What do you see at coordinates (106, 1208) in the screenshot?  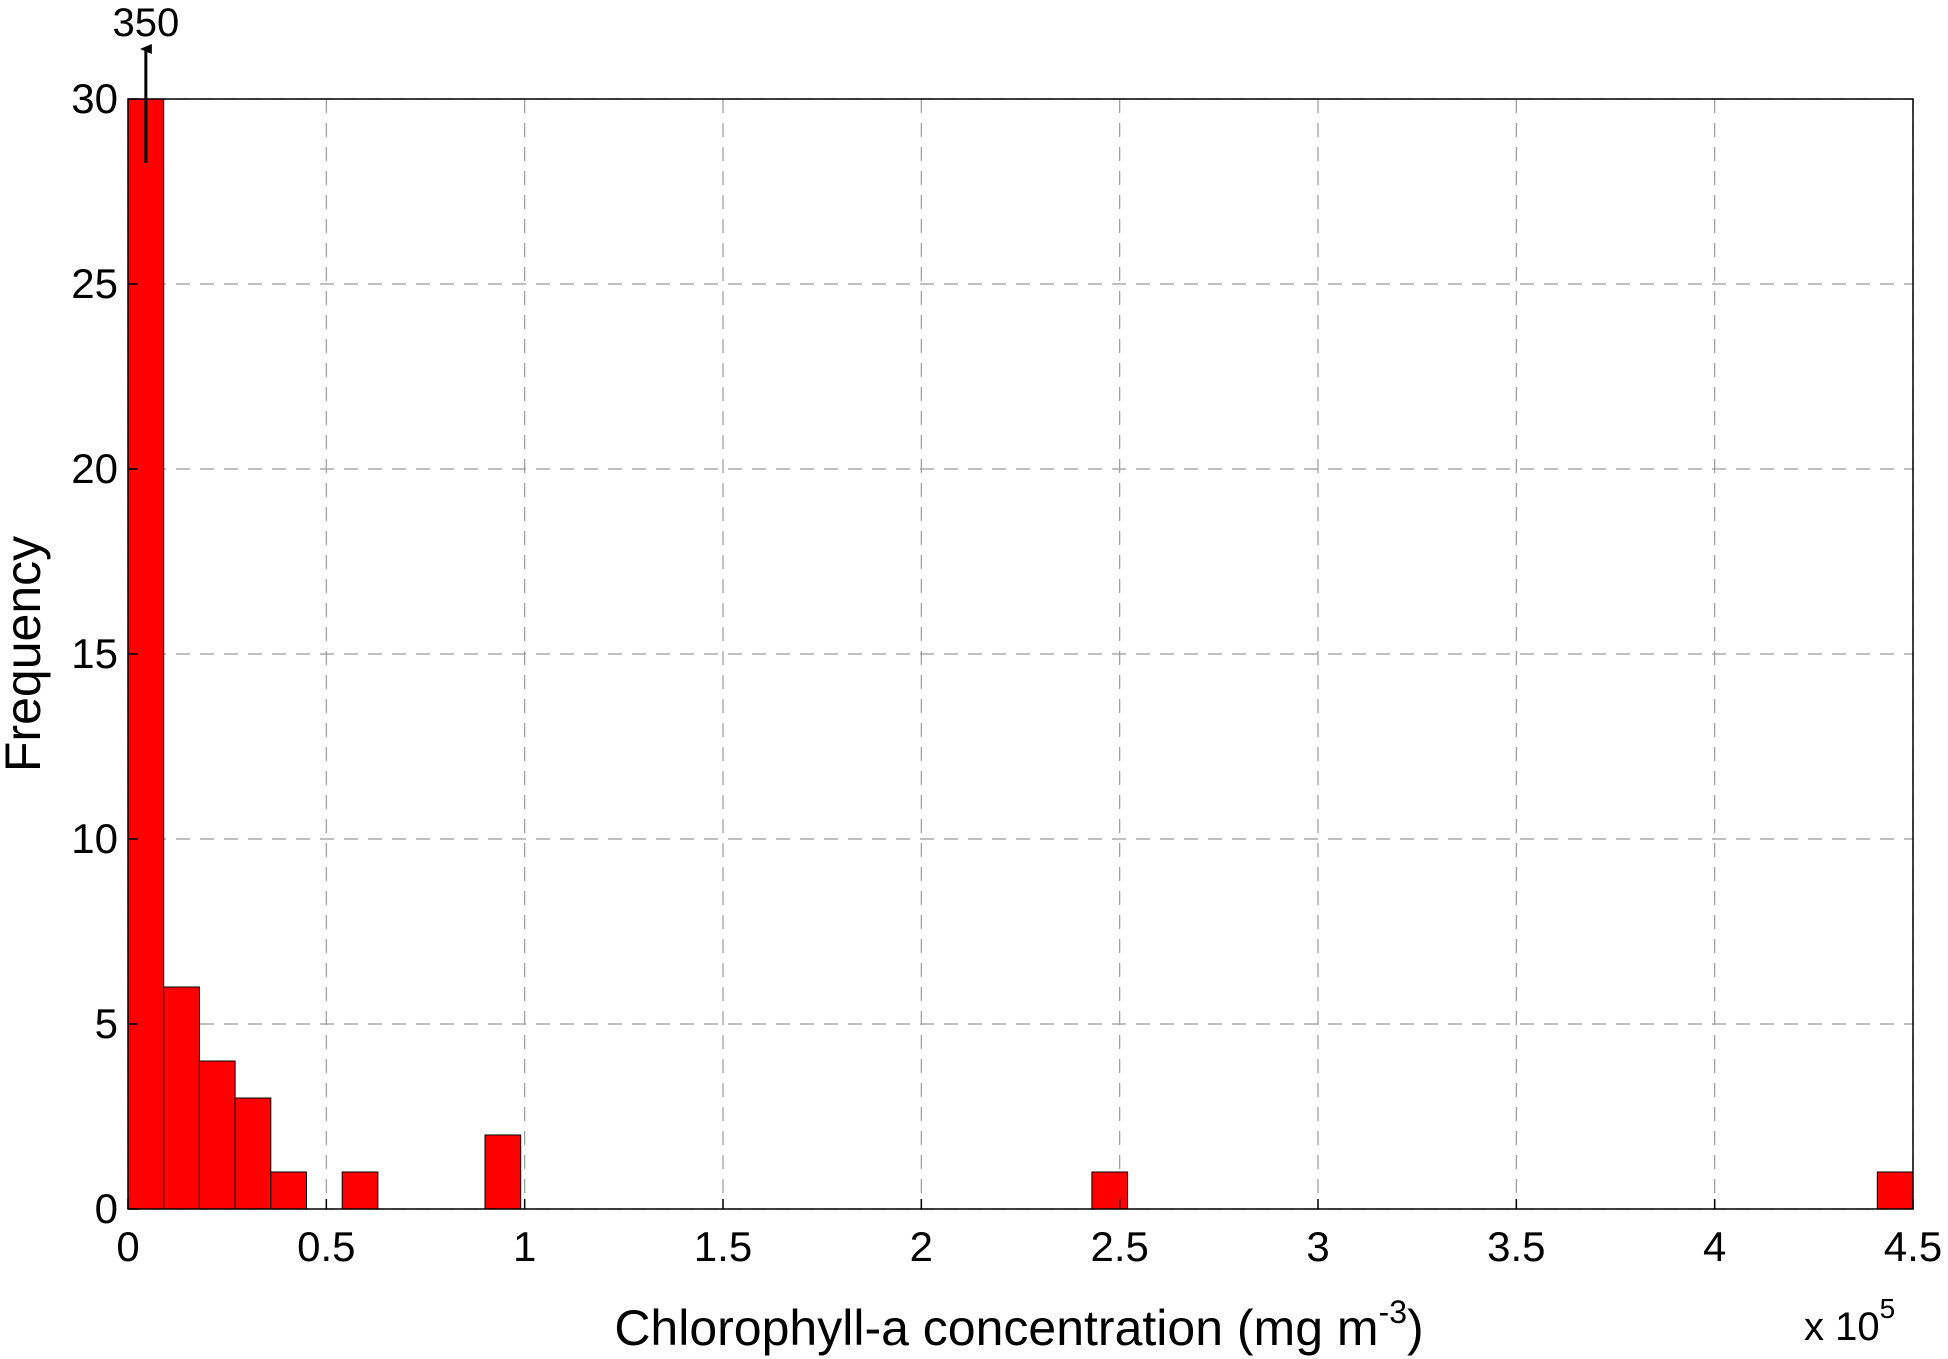 I see `y-tick-label: 0` at bounding box center [106, 1208].